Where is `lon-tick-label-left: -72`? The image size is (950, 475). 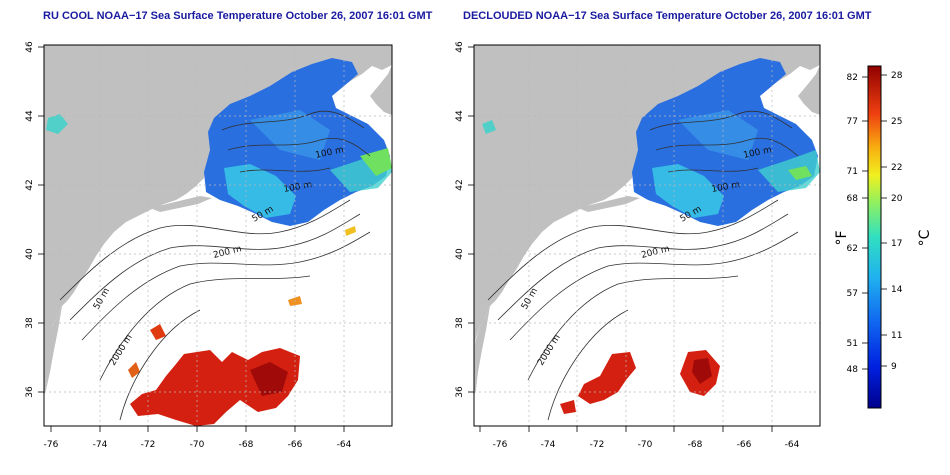 lon-tick-label-left: -72 is located at coordinates (148, 445).